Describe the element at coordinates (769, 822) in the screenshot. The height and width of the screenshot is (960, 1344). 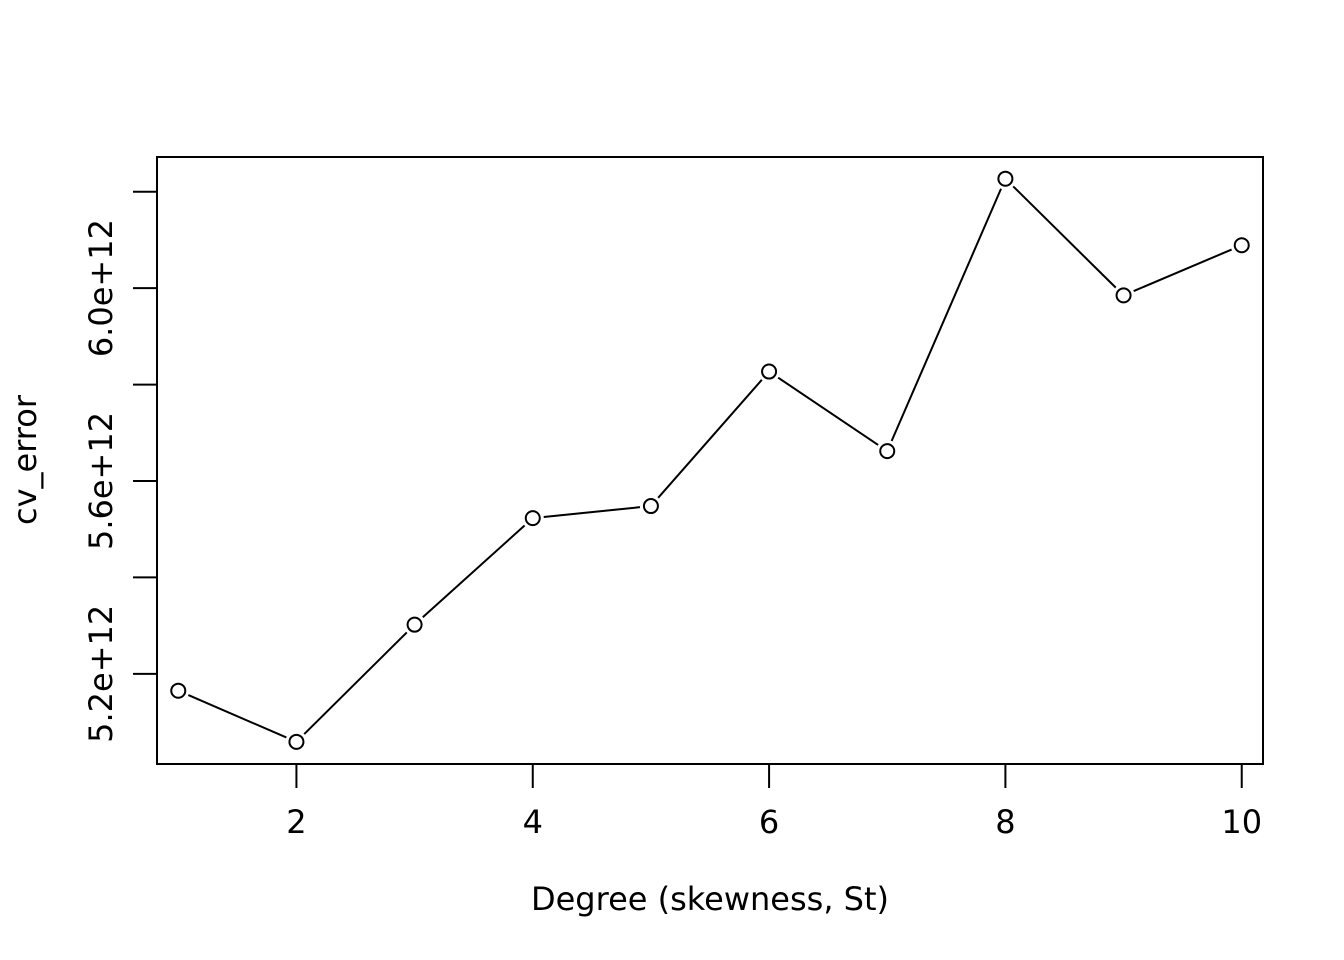
I see `x-tick-label: 6` at that location.